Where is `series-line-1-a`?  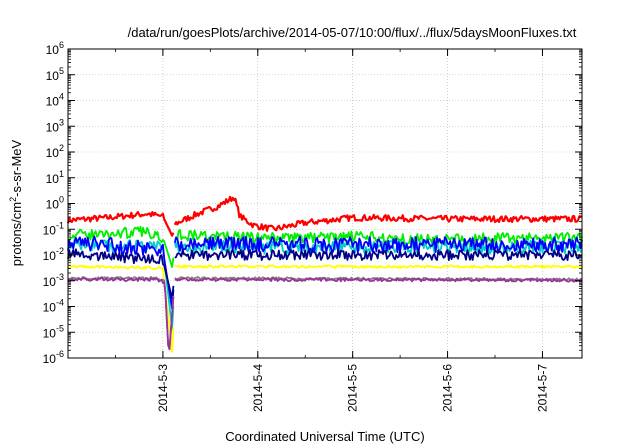
series-line-1-a is located at coordinates (120, 224).